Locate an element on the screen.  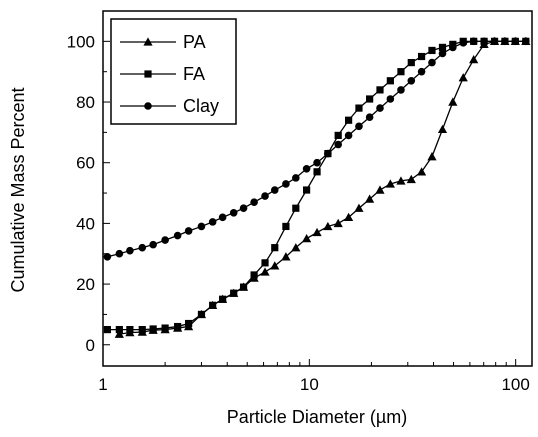
x-tick-label: 1 is located at coordinates (102, 384).